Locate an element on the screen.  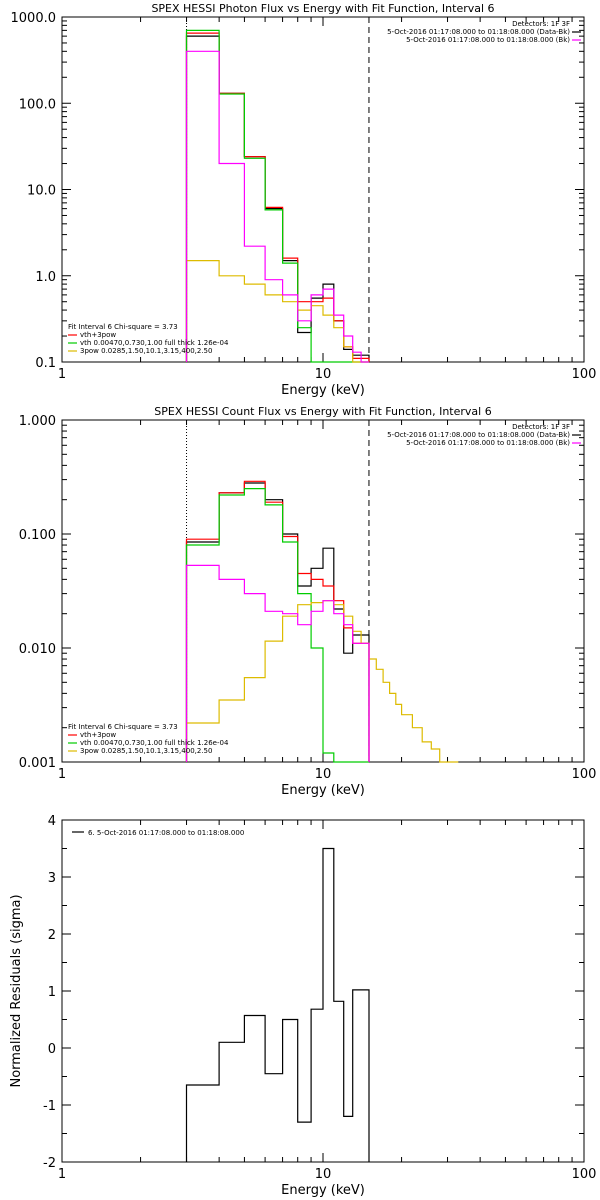
y-tick-label: 0.1 is located at coordinates (45, 363).